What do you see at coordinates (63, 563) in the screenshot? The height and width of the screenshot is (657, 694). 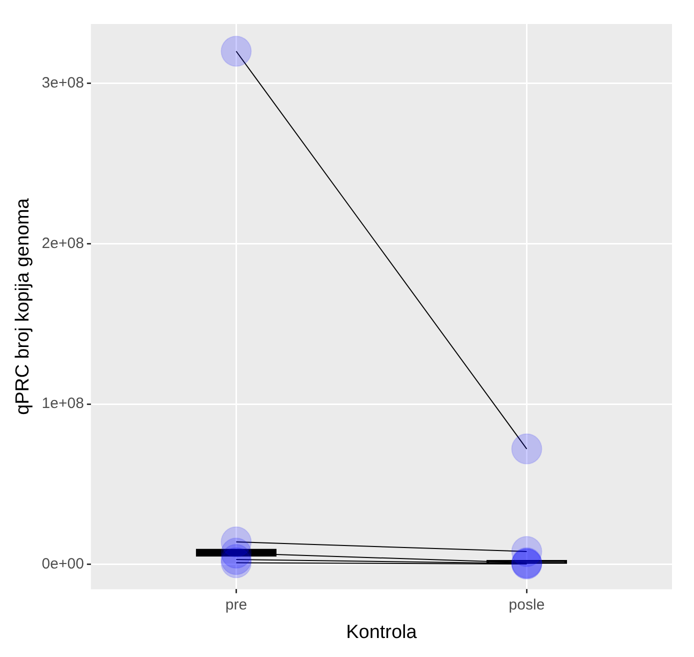 I see `y-tick-label: 0e+00` at bounding box center [63, 563].